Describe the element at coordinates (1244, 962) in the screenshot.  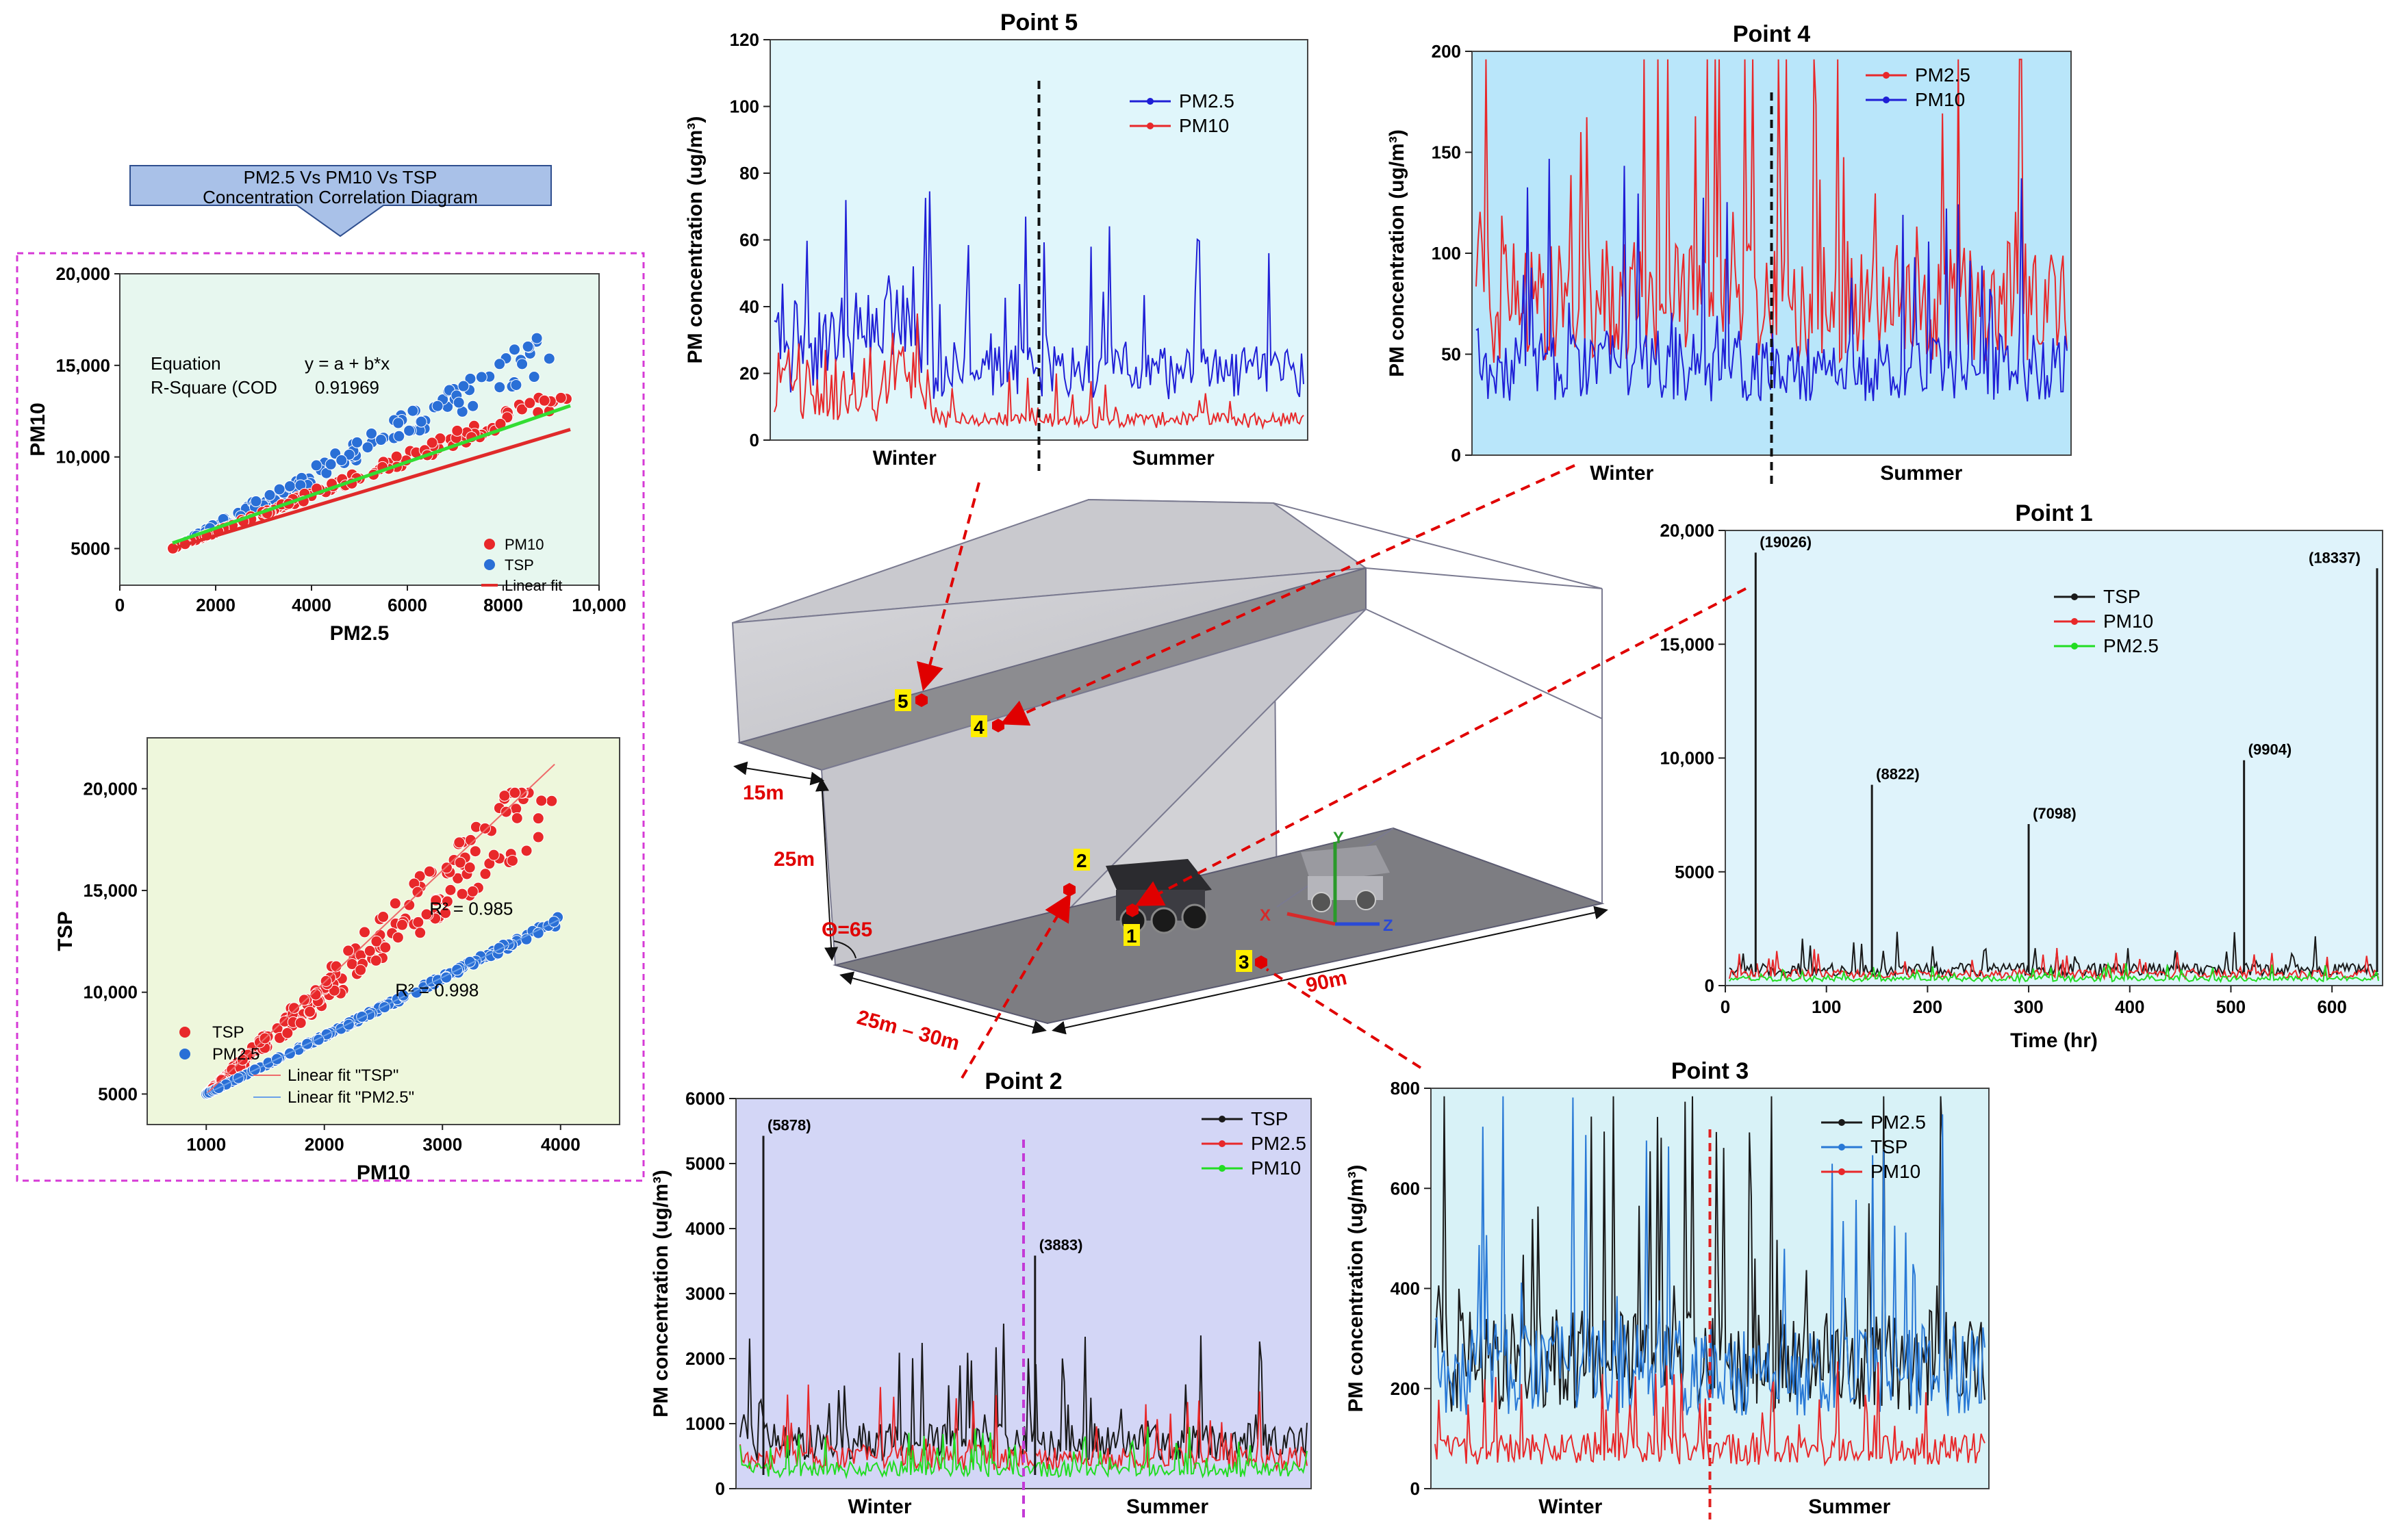
I see `svg-text: 3` at that location.